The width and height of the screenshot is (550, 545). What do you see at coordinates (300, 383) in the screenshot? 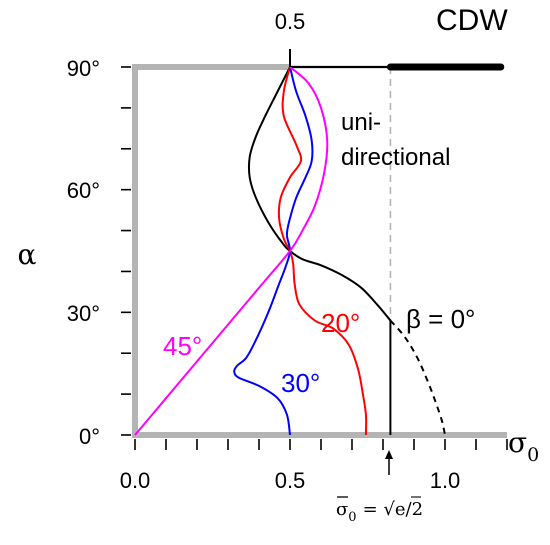
I see `beta30-label: 30°` at bounding box center [300, 383].